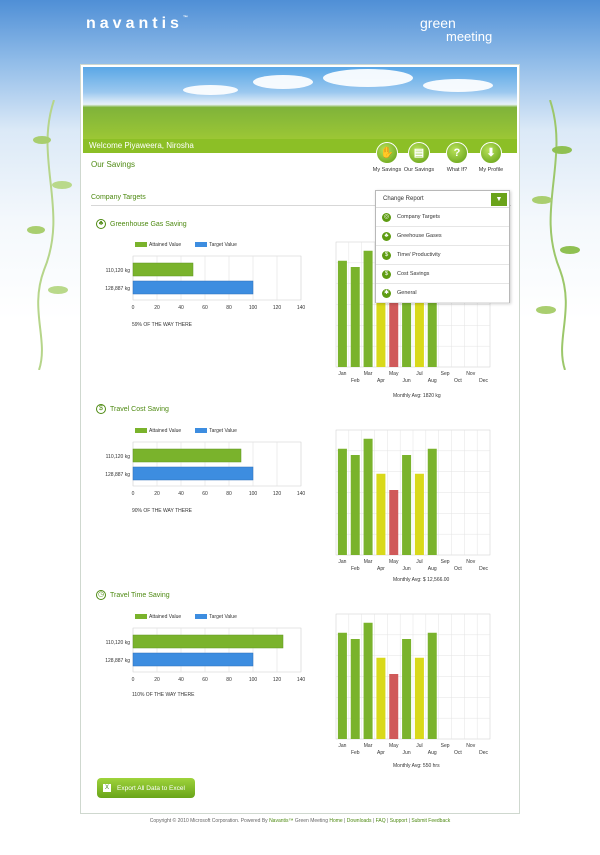 This screenshot has height=855, width=600. What do you see at coordinates (457, 157) in the screenshot?
I see `nav-what-if: ? What If?` at bounding box center [457, 157].